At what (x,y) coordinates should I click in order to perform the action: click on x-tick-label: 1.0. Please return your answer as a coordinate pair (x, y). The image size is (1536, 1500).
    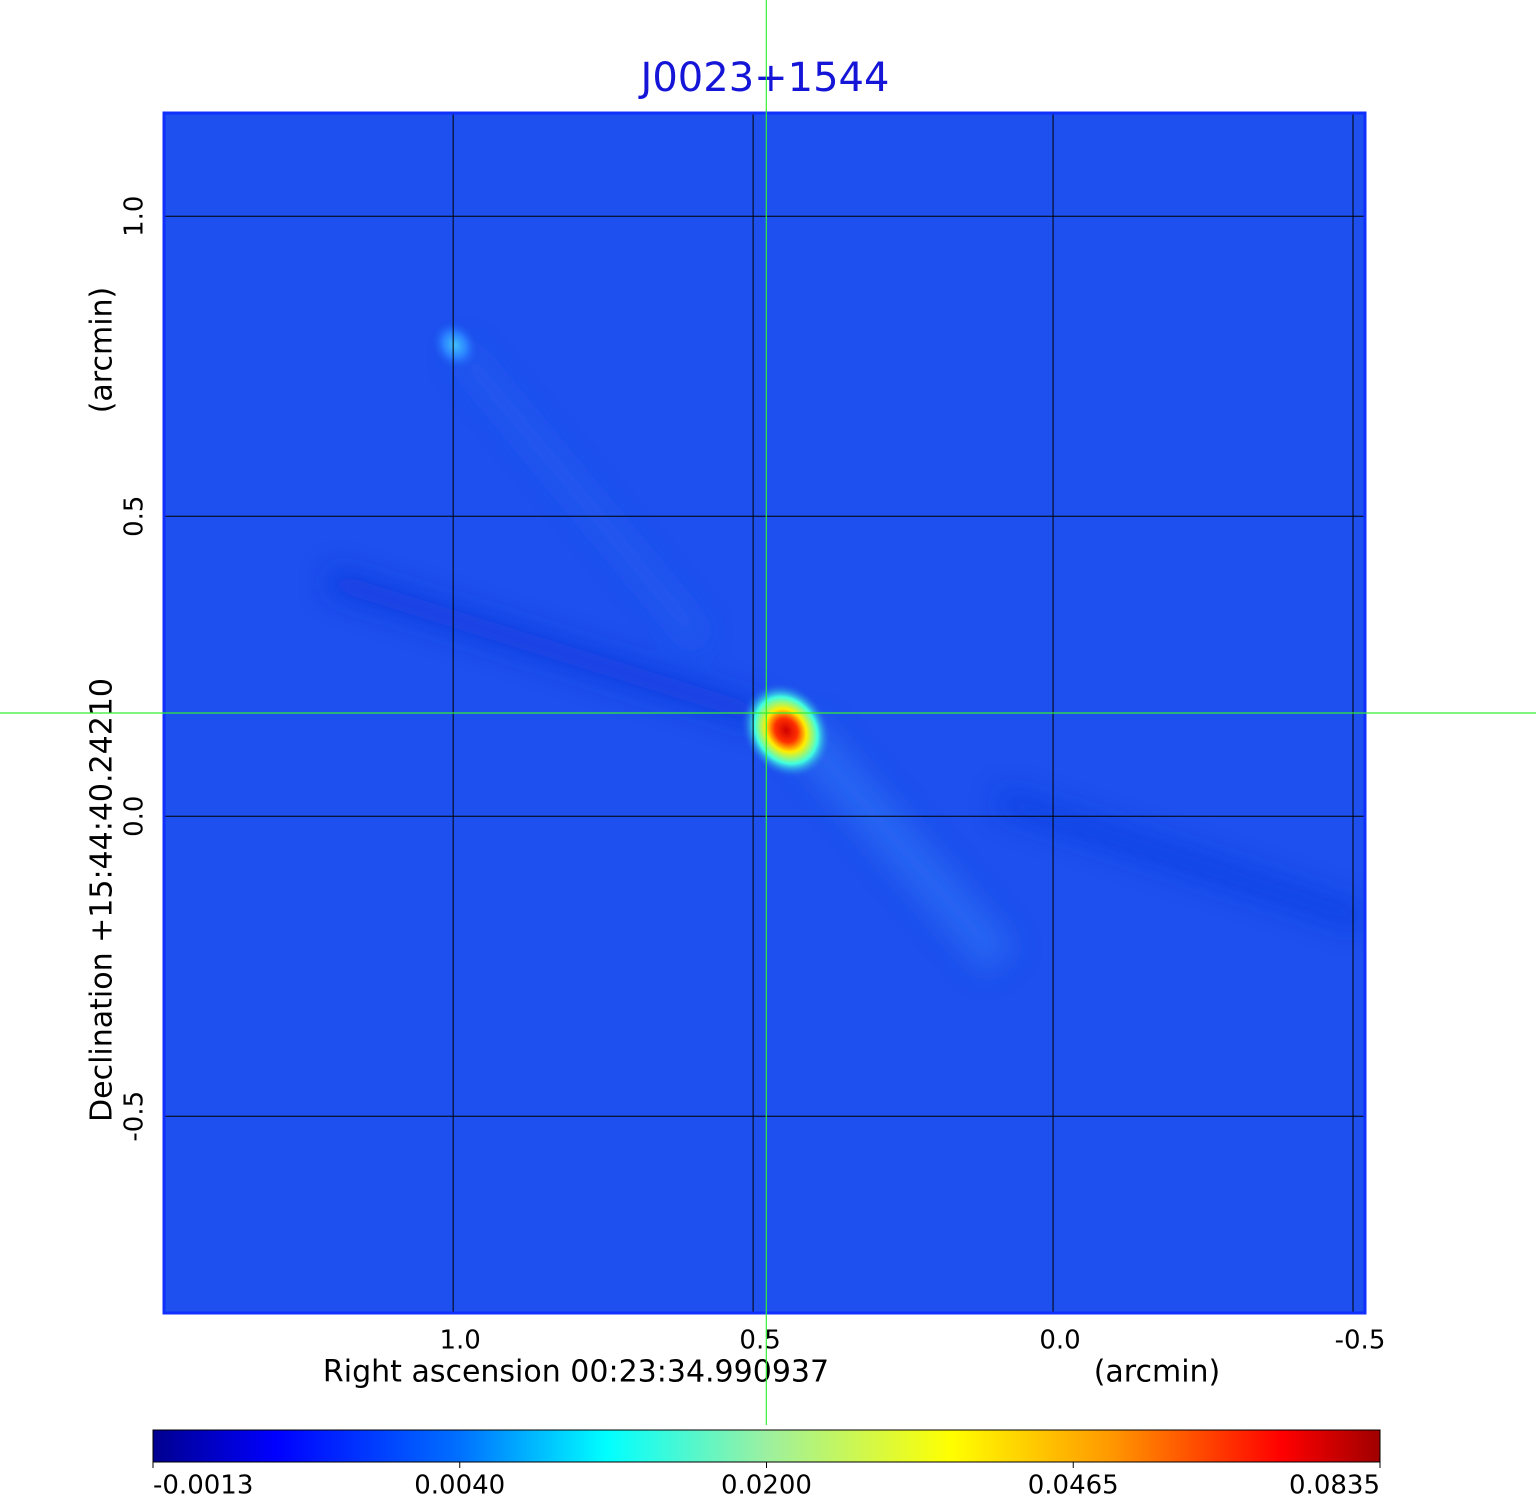
    Looking at the image, I should click on (459, 1341).